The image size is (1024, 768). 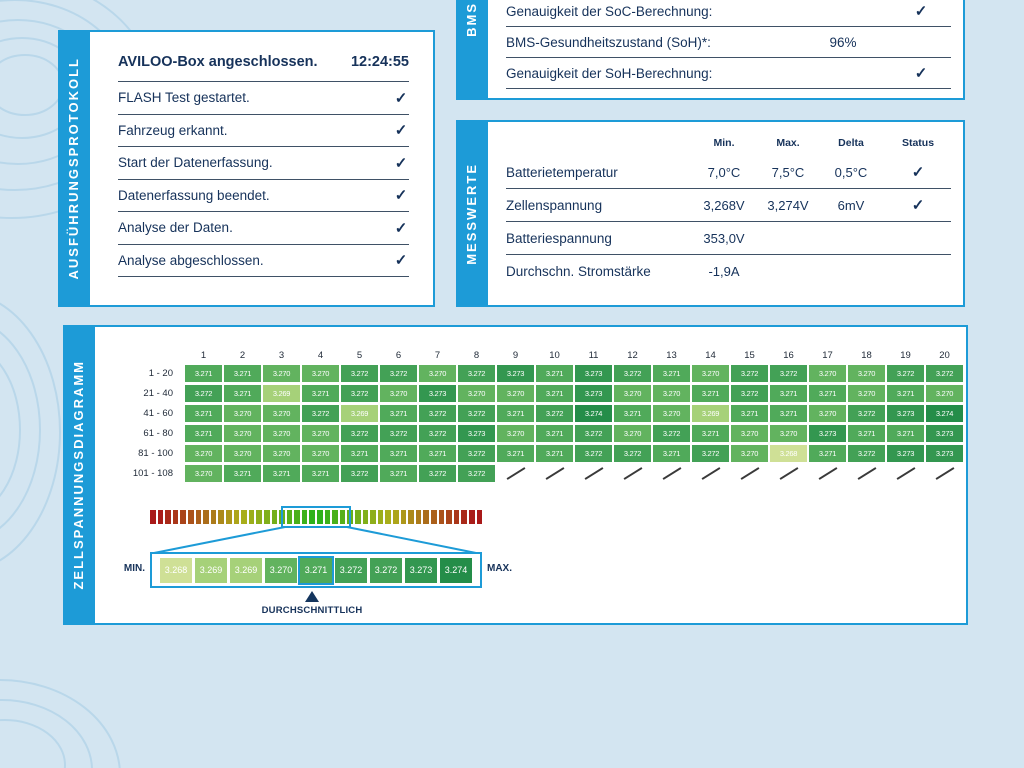 I want to click on grid-col-label: 20, so click(x=944, y=355).